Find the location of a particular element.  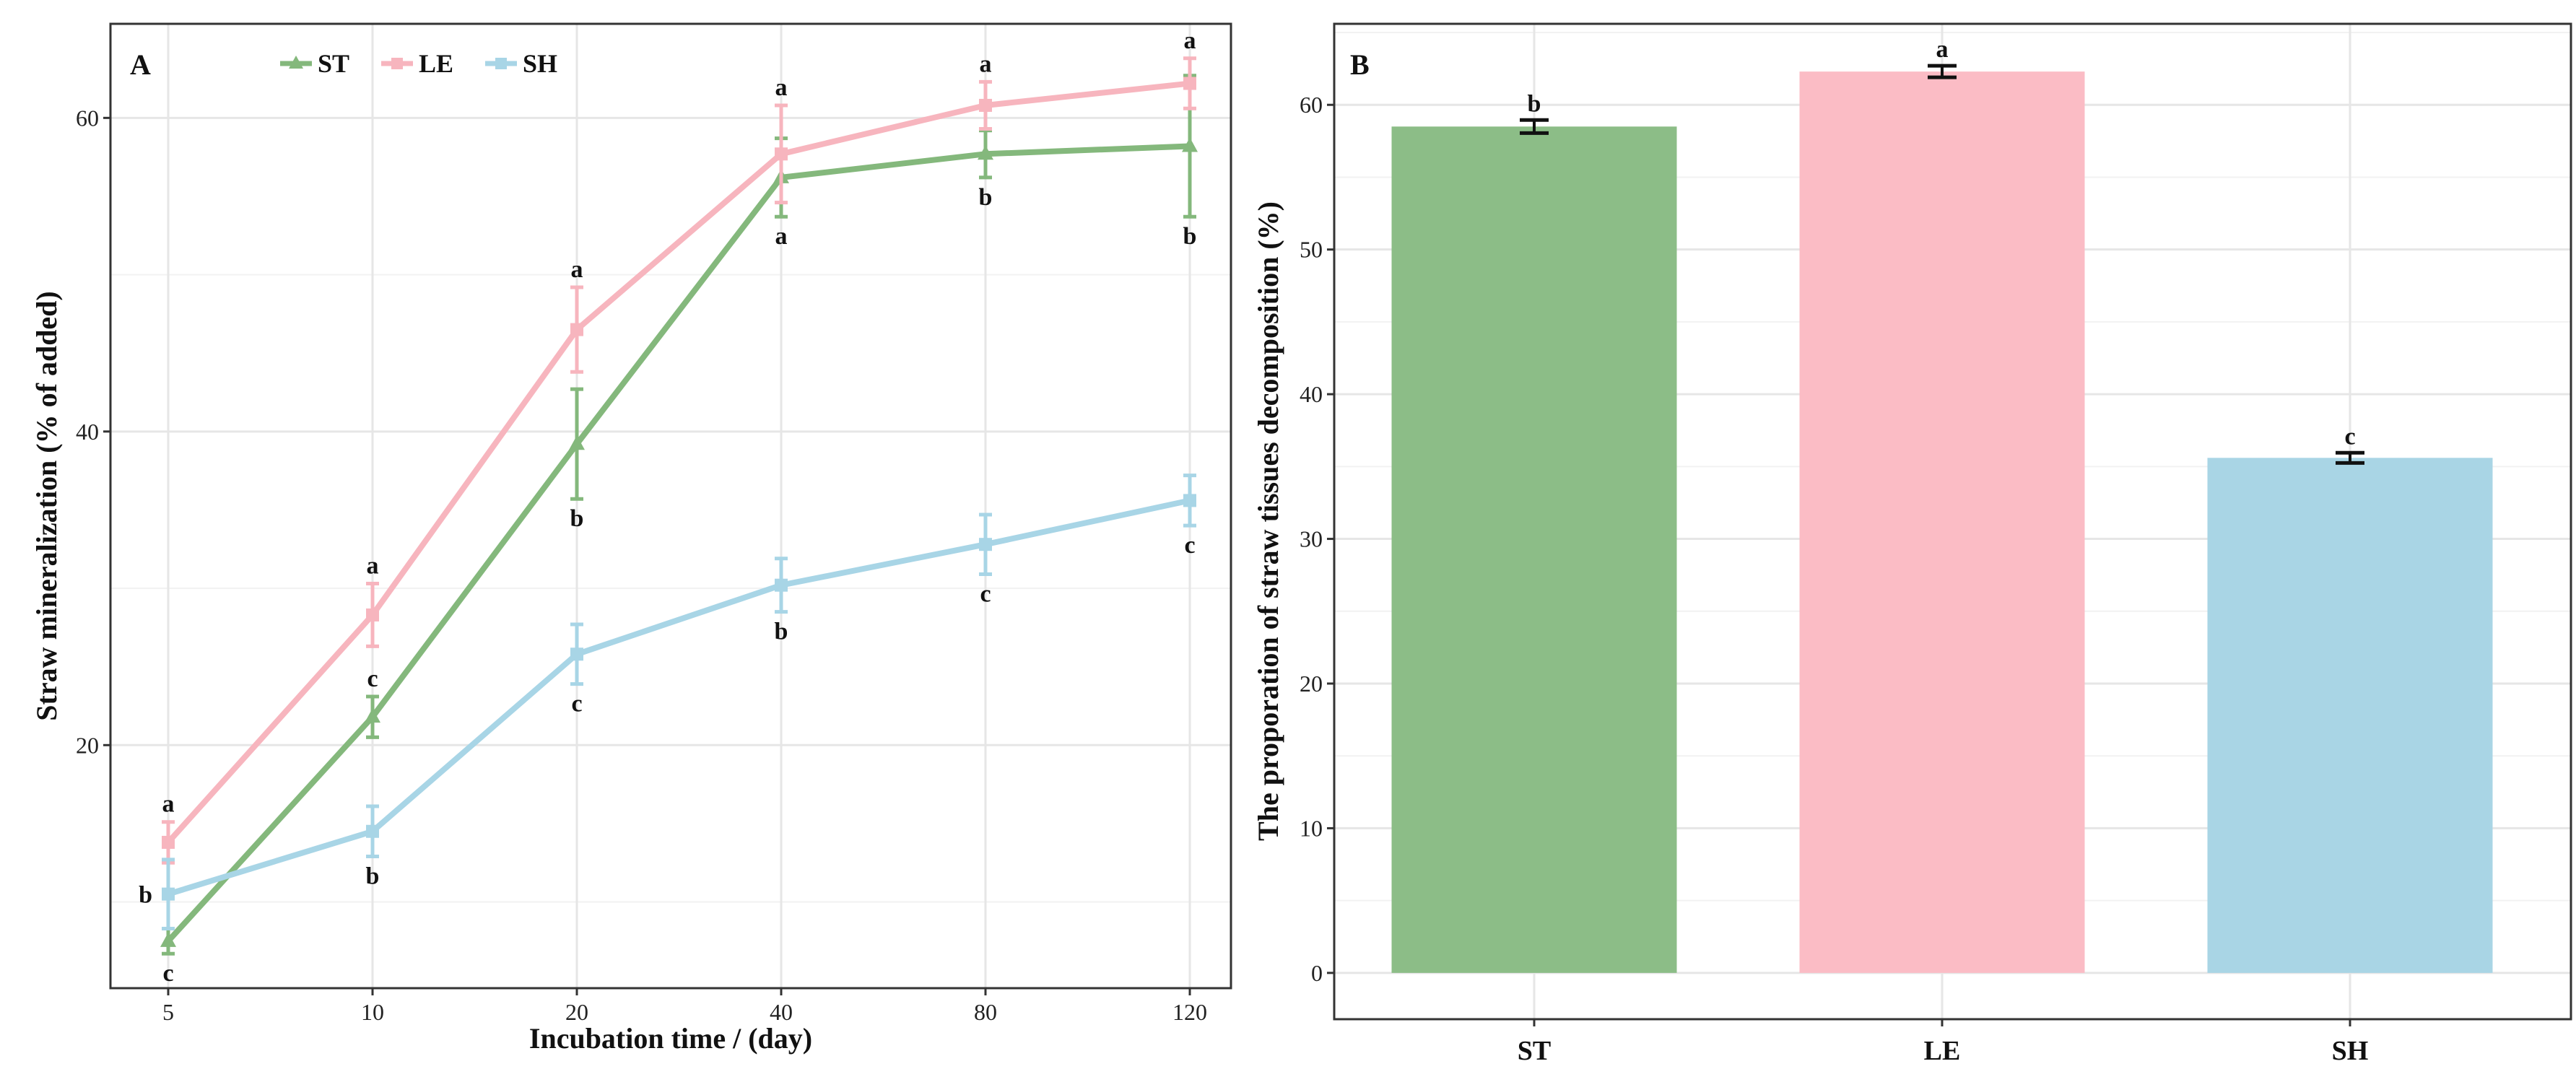

panel-b-x-tick-label: SH is located at coordinates (2350, 1051).